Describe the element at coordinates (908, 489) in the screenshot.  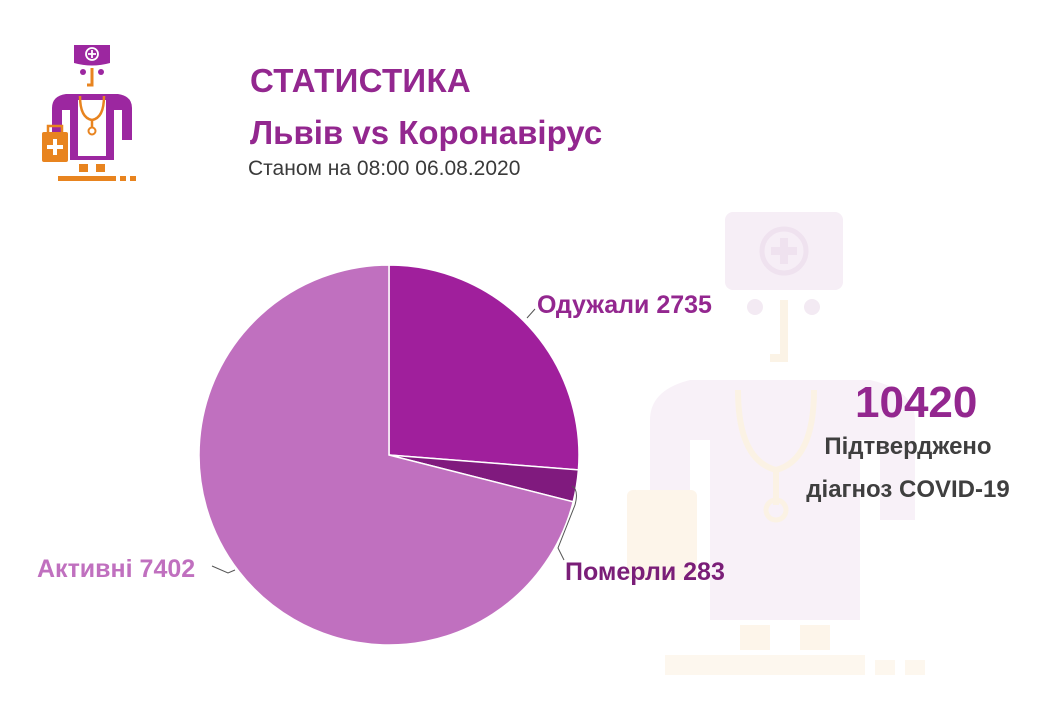
I see `total-caption-line2: діагноз COVID-19` at that location.